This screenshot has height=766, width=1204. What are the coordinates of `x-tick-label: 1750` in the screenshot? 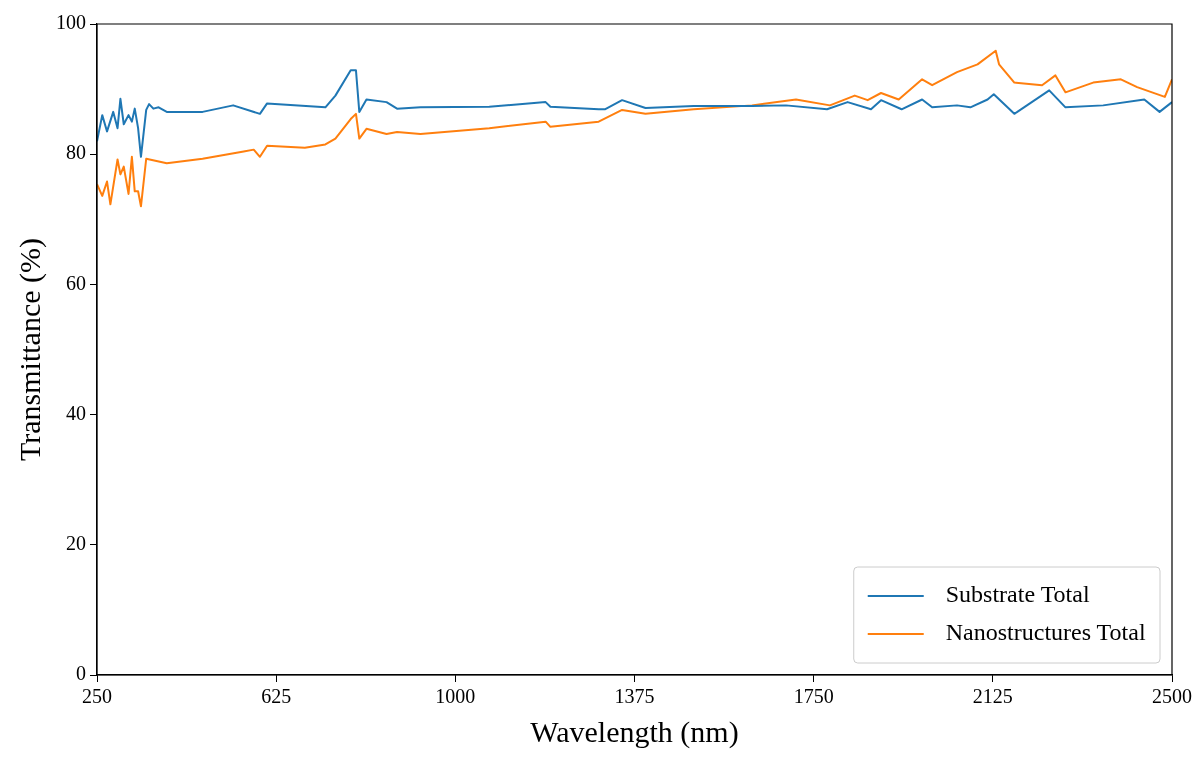 It's located at (813, 696).